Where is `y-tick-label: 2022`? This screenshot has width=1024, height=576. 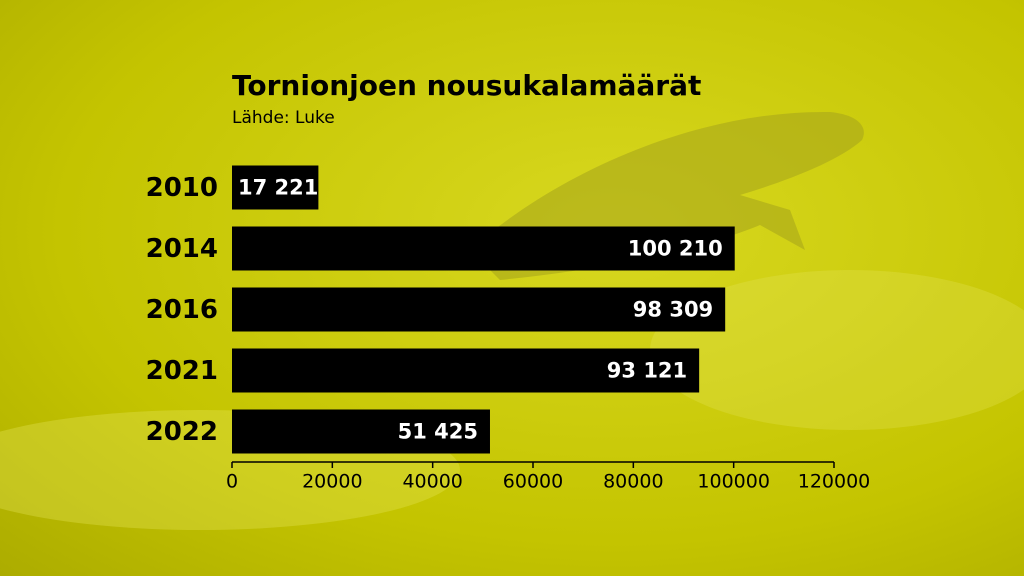 y-tick-label: 2022 is located at coordinates (182, 432).